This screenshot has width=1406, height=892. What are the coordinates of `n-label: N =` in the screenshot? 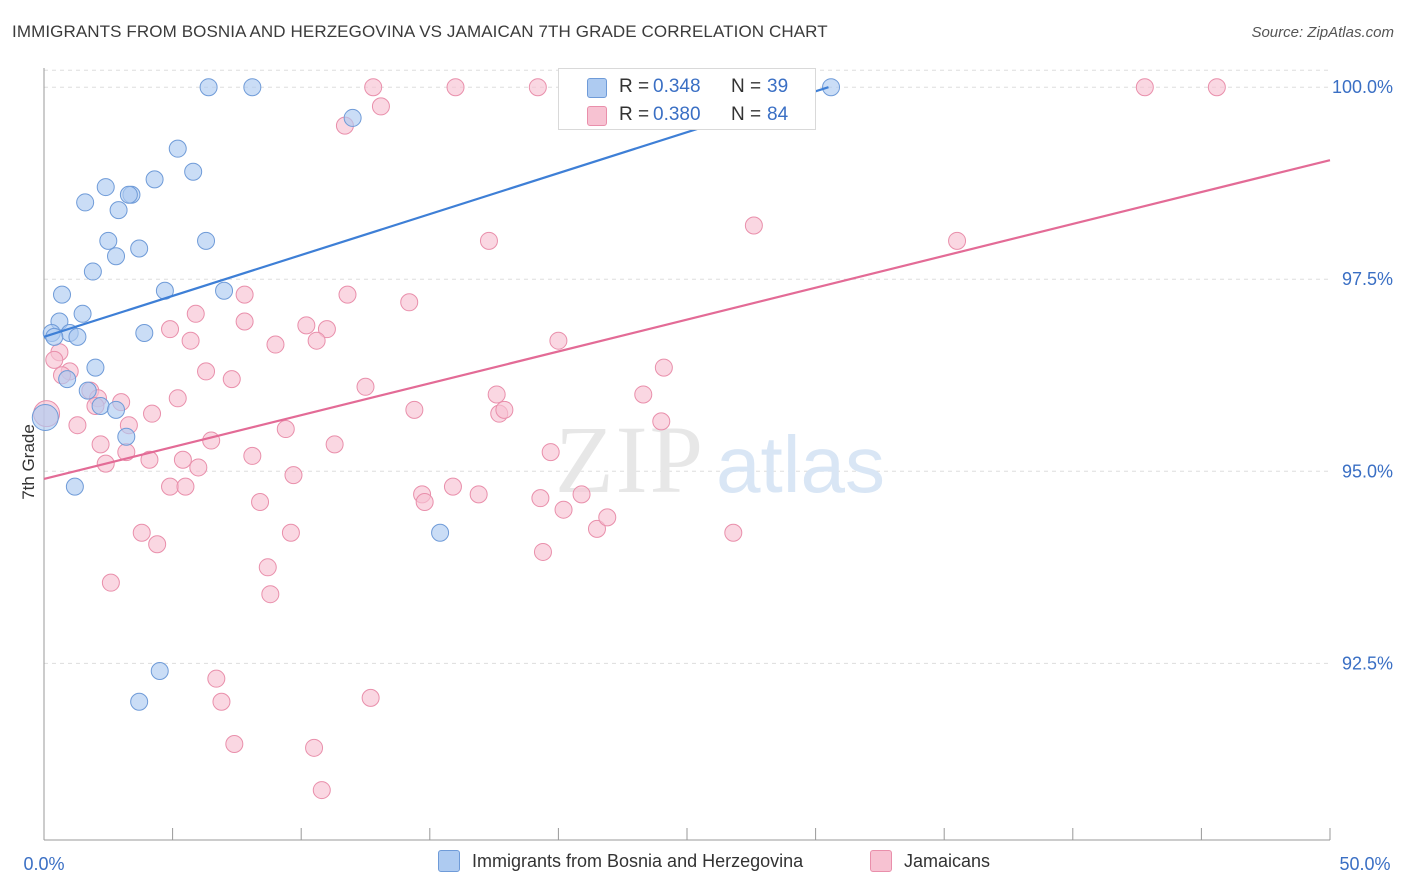 It's located at (746, 114).